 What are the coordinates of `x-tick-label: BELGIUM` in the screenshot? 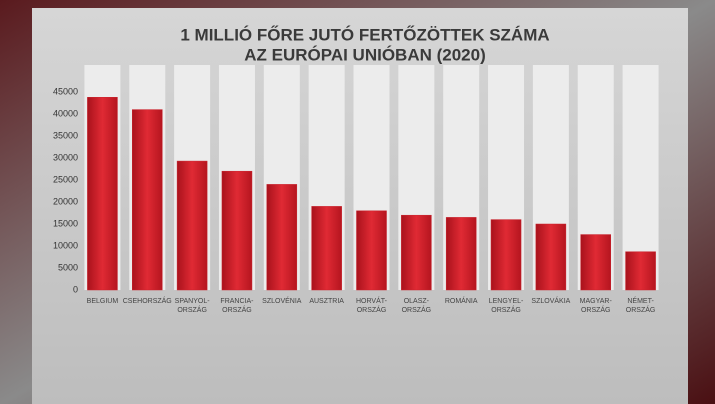 It's located at (103, 301).